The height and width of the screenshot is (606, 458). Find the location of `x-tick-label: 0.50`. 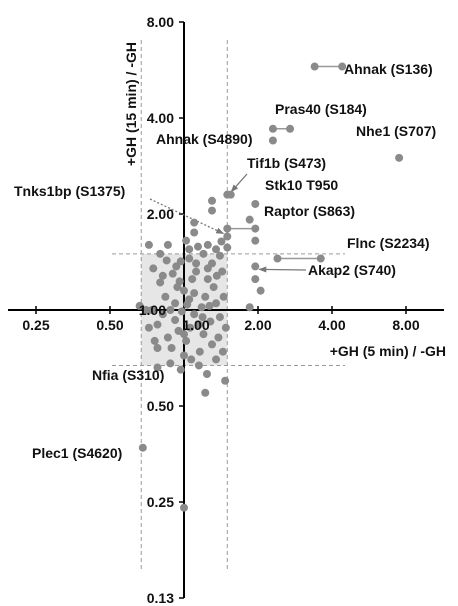

x-tick-label: 0.50 is located at coordinates (109, 325).